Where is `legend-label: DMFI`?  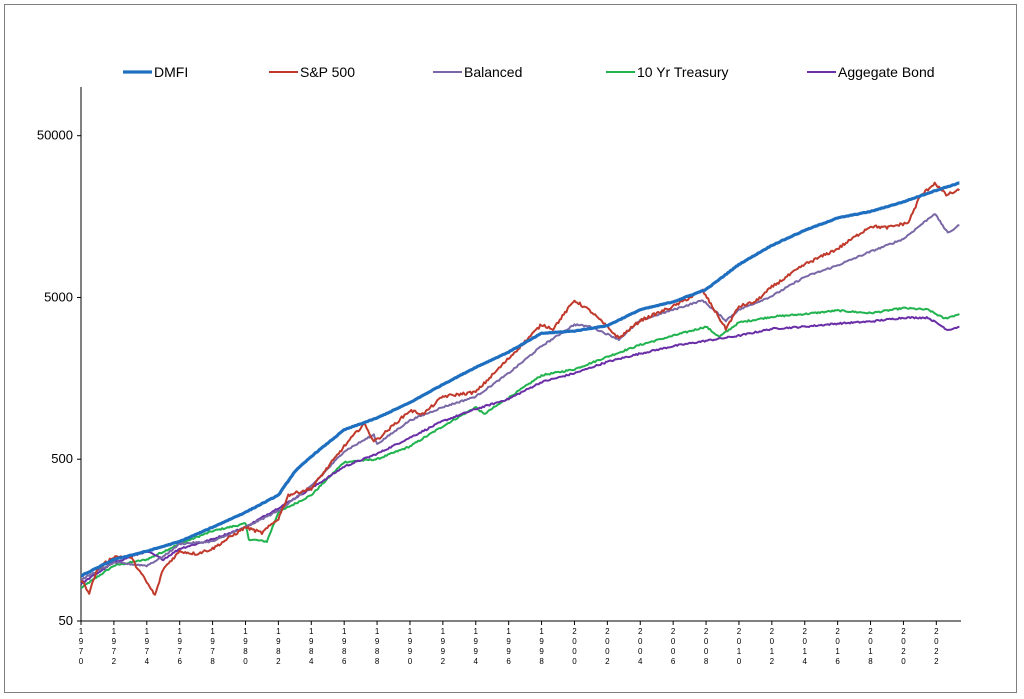
legend-label: DMFI is located at coordinates (171, 72).